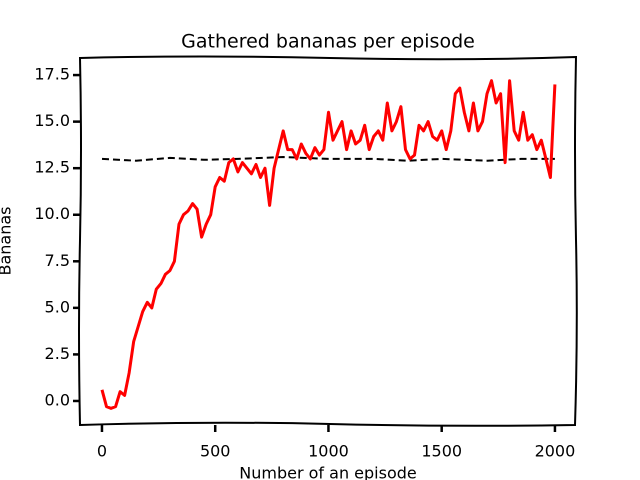 The width and height of the screenshot is (640, 480). What do you see at coordinates (328, 159) in the screenshot?
I see `data-line` at bounding box center [328, 159].